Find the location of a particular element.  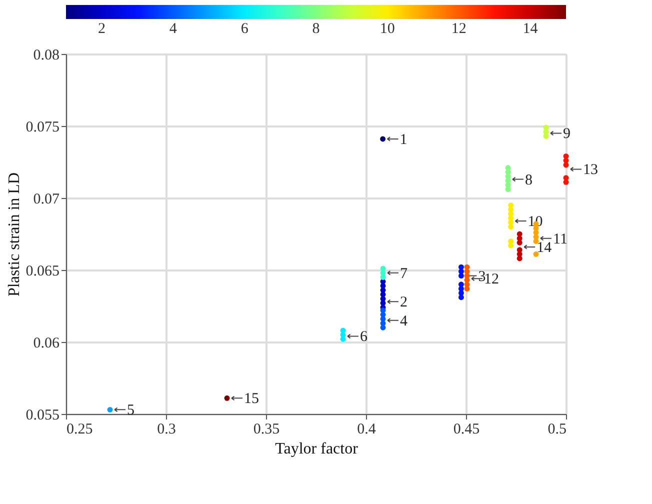

y-tick-label: 0.08 is located at coordinates (46, 56).